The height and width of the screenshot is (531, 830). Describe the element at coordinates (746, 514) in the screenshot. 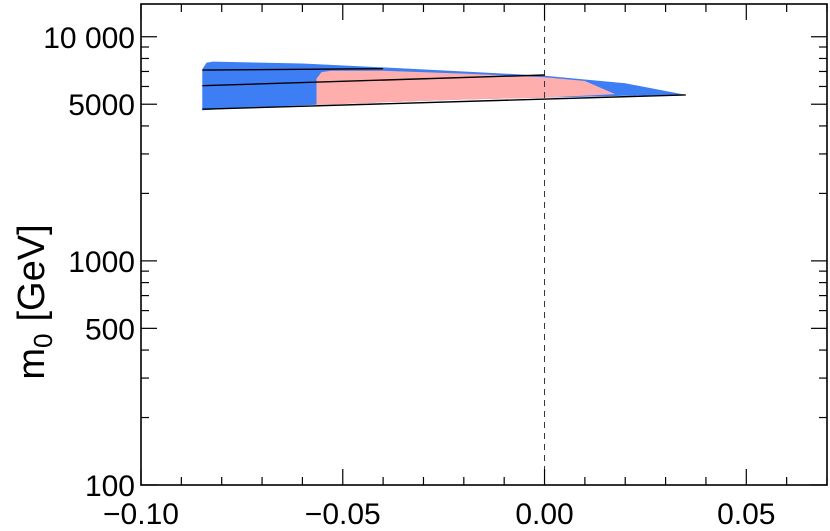

I see `x-tick-label-3: 0.05` at that location.